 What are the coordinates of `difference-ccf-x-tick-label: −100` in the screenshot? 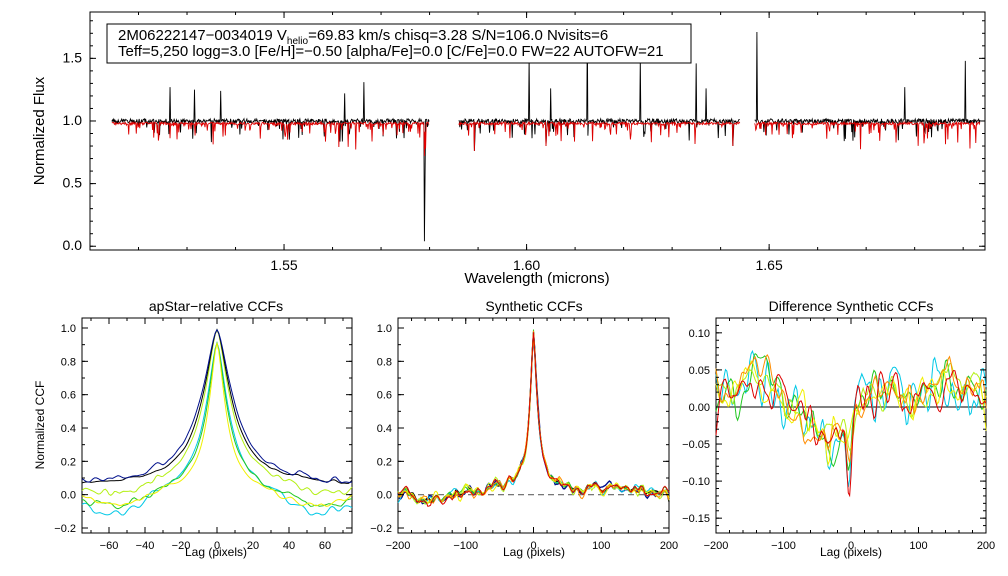 It's located at (783, 546).